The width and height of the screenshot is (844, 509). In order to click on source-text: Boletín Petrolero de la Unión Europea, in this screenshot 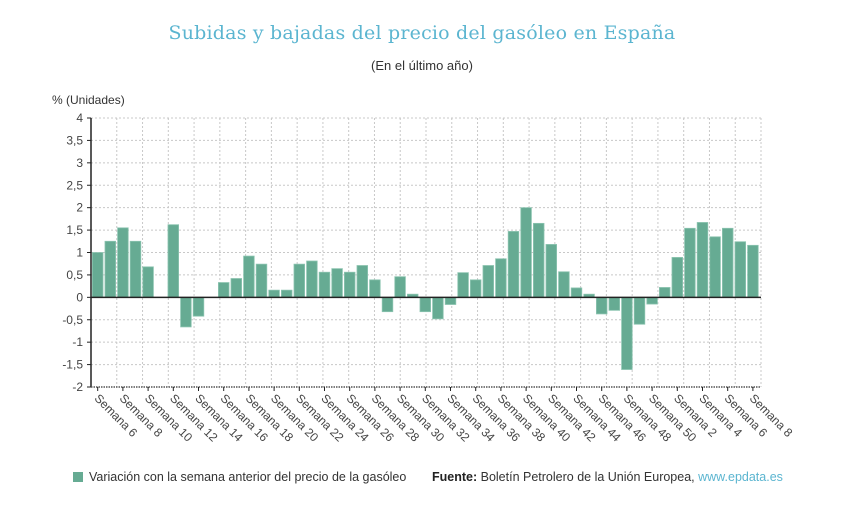, I will do `click(588, 477)`.